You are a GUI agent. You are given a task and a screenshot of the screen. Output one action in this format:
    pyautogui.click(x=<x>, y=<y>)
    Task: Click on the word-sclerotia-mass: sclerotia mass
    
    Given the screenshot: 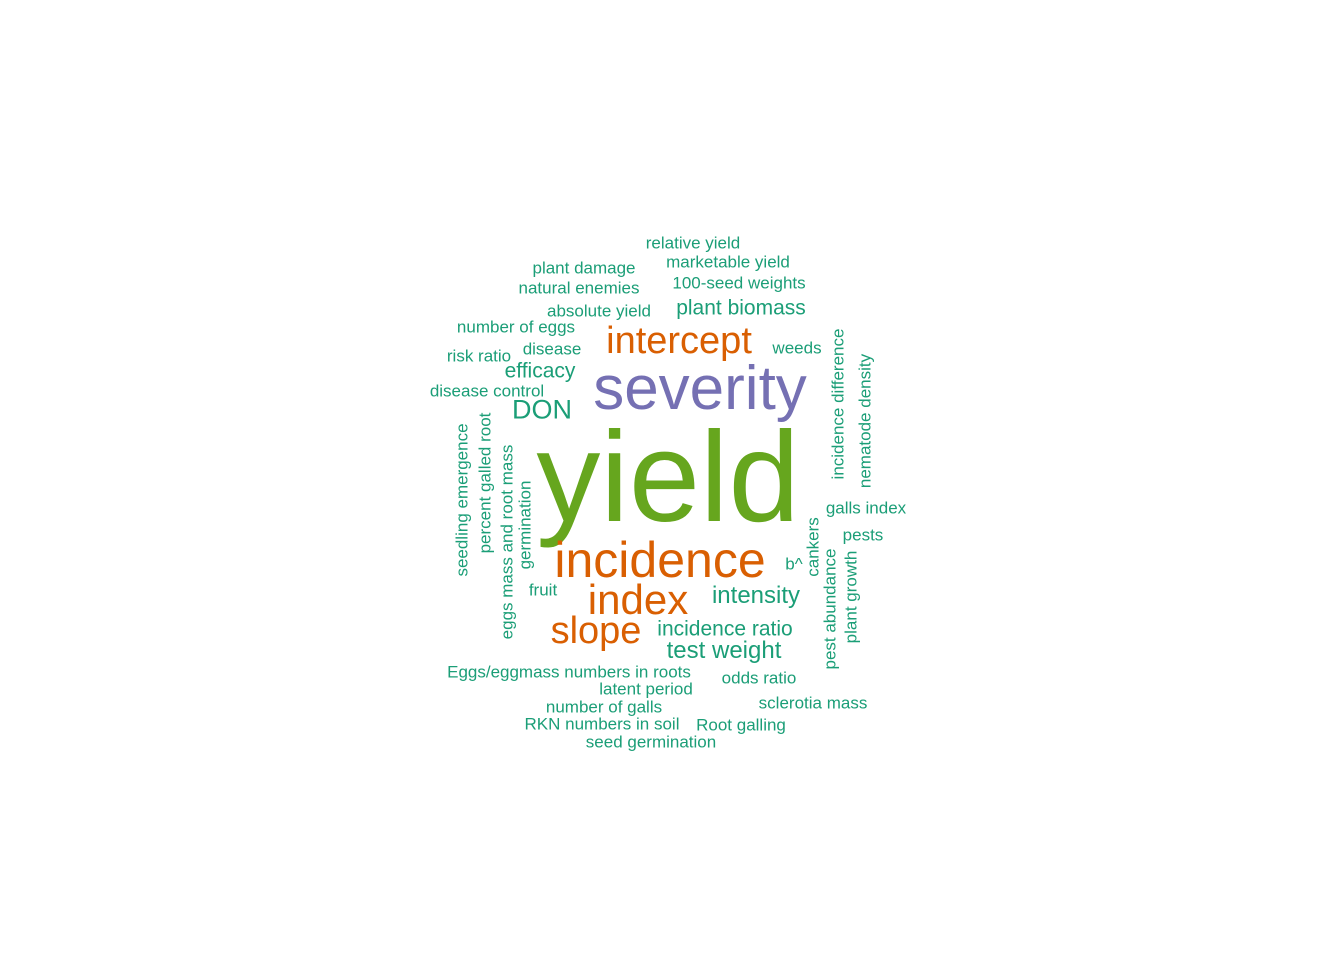 What is the action you would take?
    pyautogui.click(x=813, y=703)
    